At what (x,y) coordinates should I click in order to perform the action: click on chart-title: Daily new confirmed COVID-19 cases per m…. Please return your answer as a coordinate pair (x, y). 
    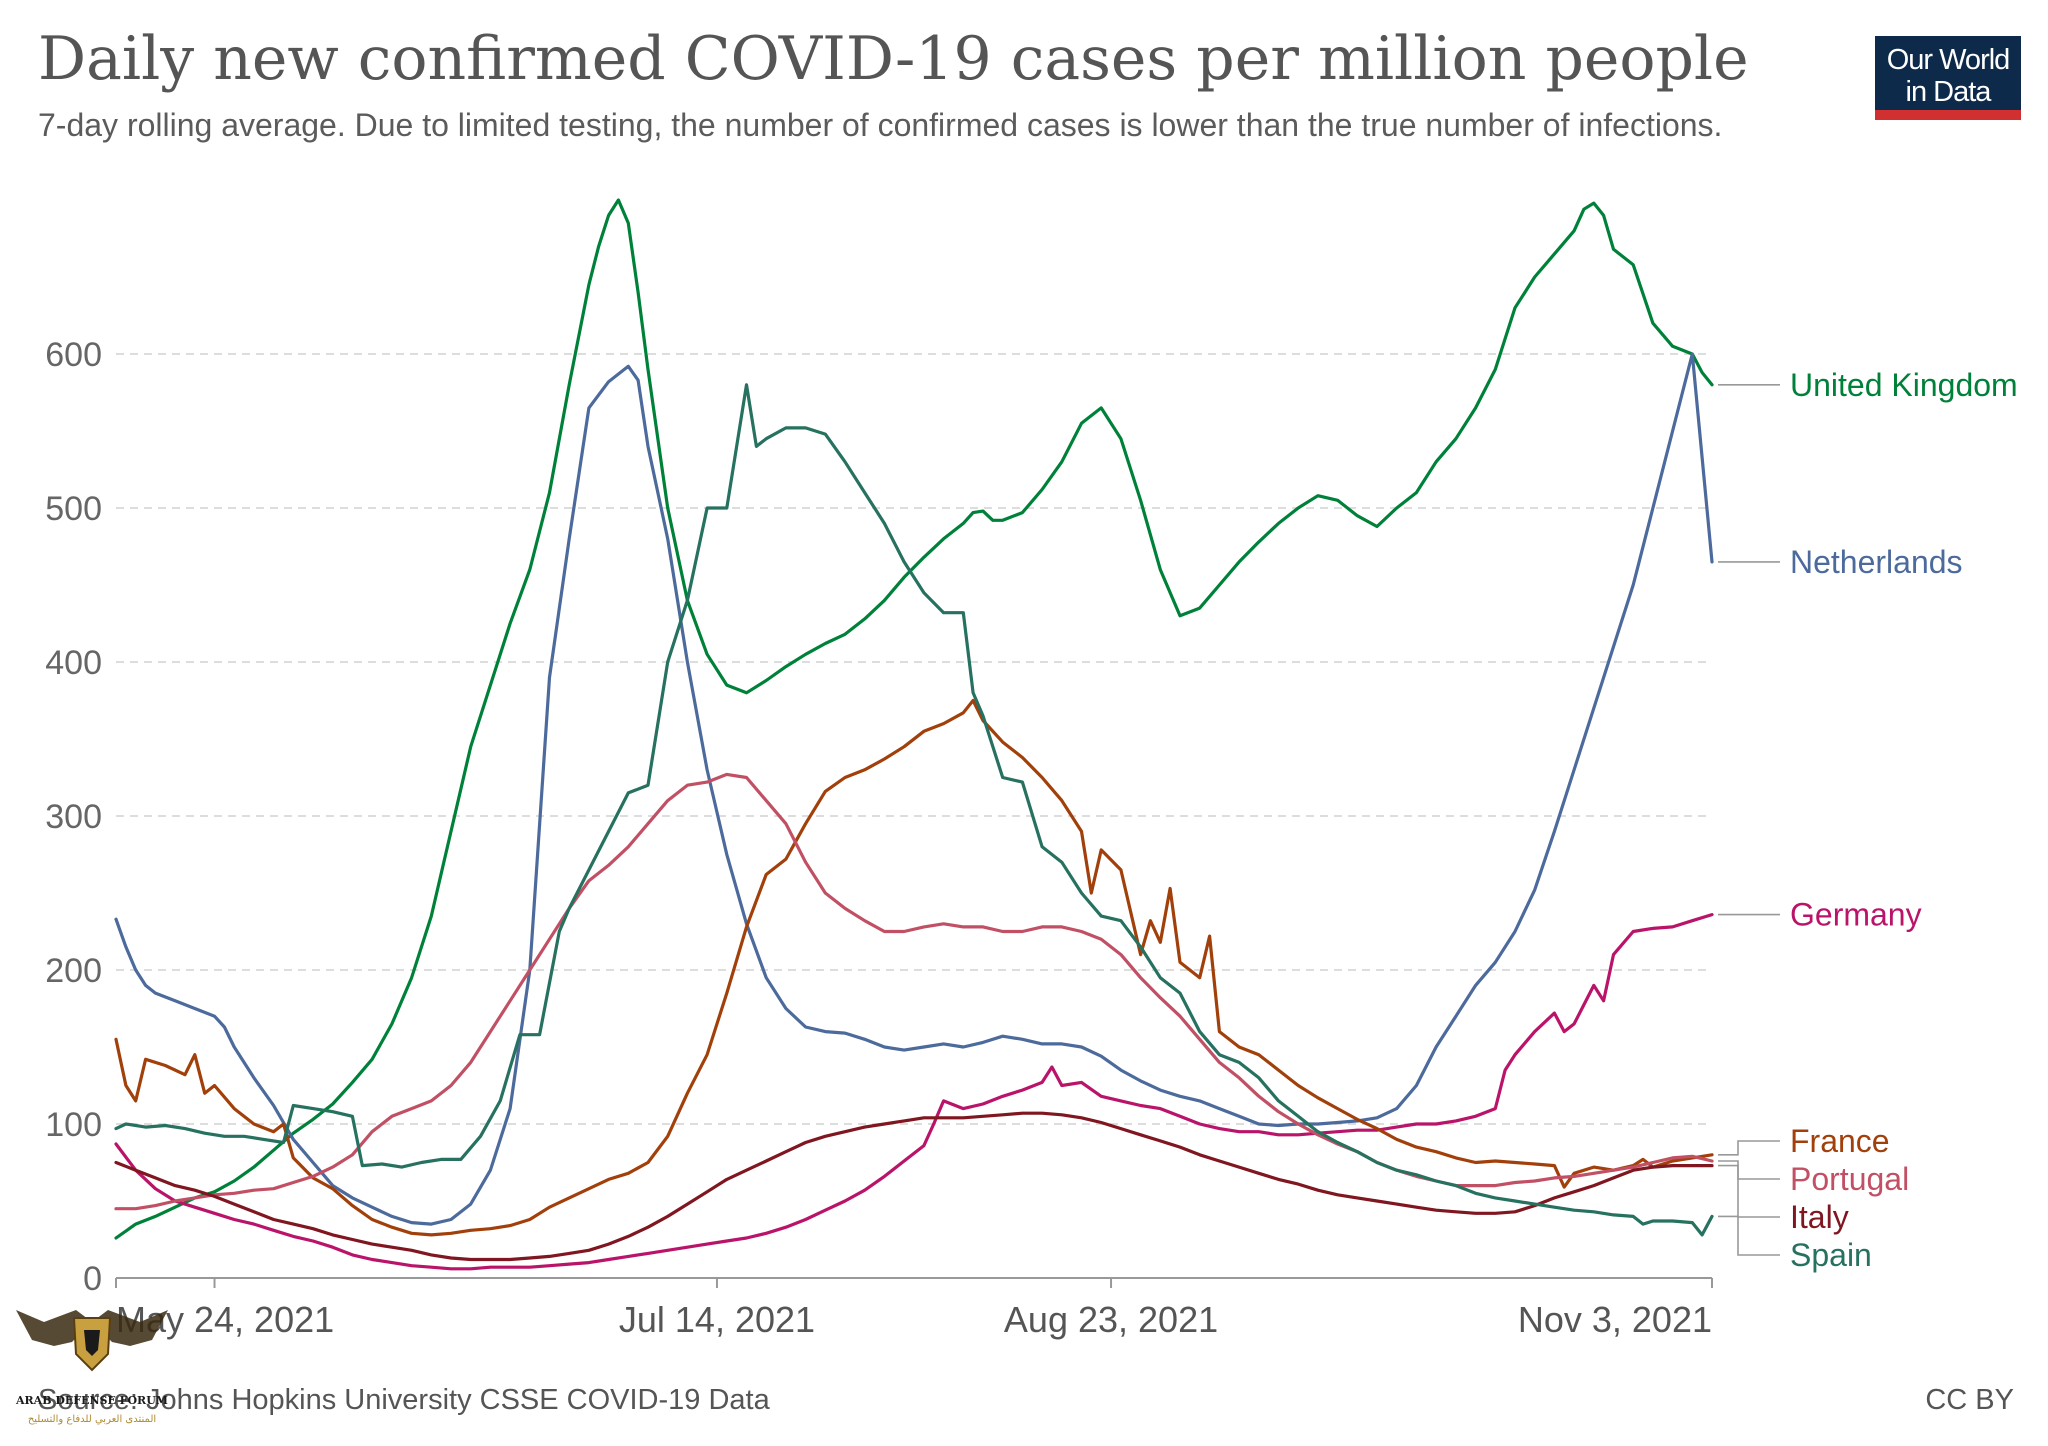
    Looking at the image, I should click on (893, 59).